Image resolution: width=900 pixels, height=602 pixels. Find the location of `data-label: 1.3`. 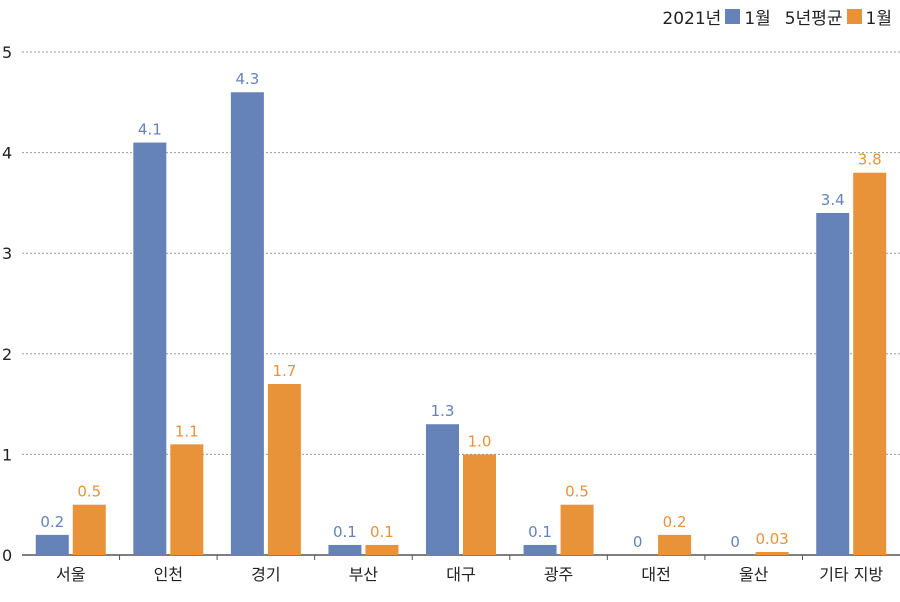

data-label: 1.3 is located at coordinates (443, 411).